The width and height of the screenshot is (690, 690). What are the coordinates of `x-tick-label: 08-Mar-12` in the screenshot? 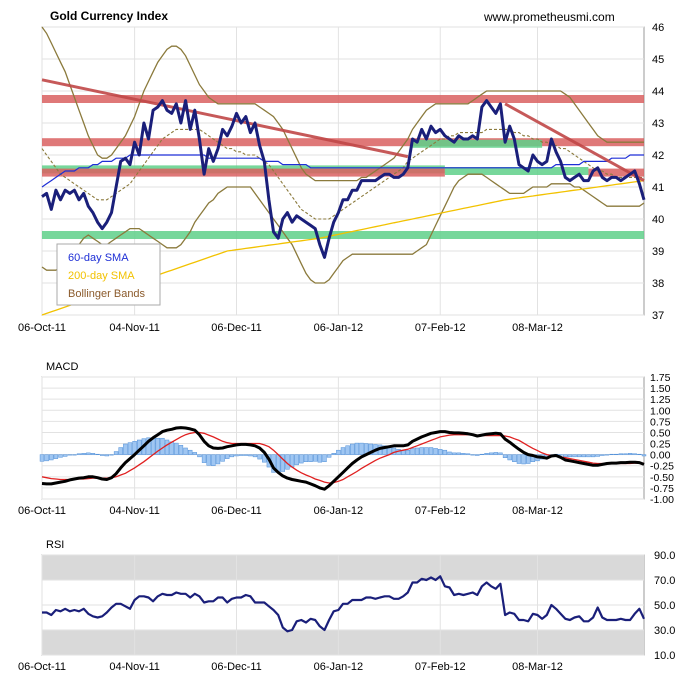 It's located at (537, 667).